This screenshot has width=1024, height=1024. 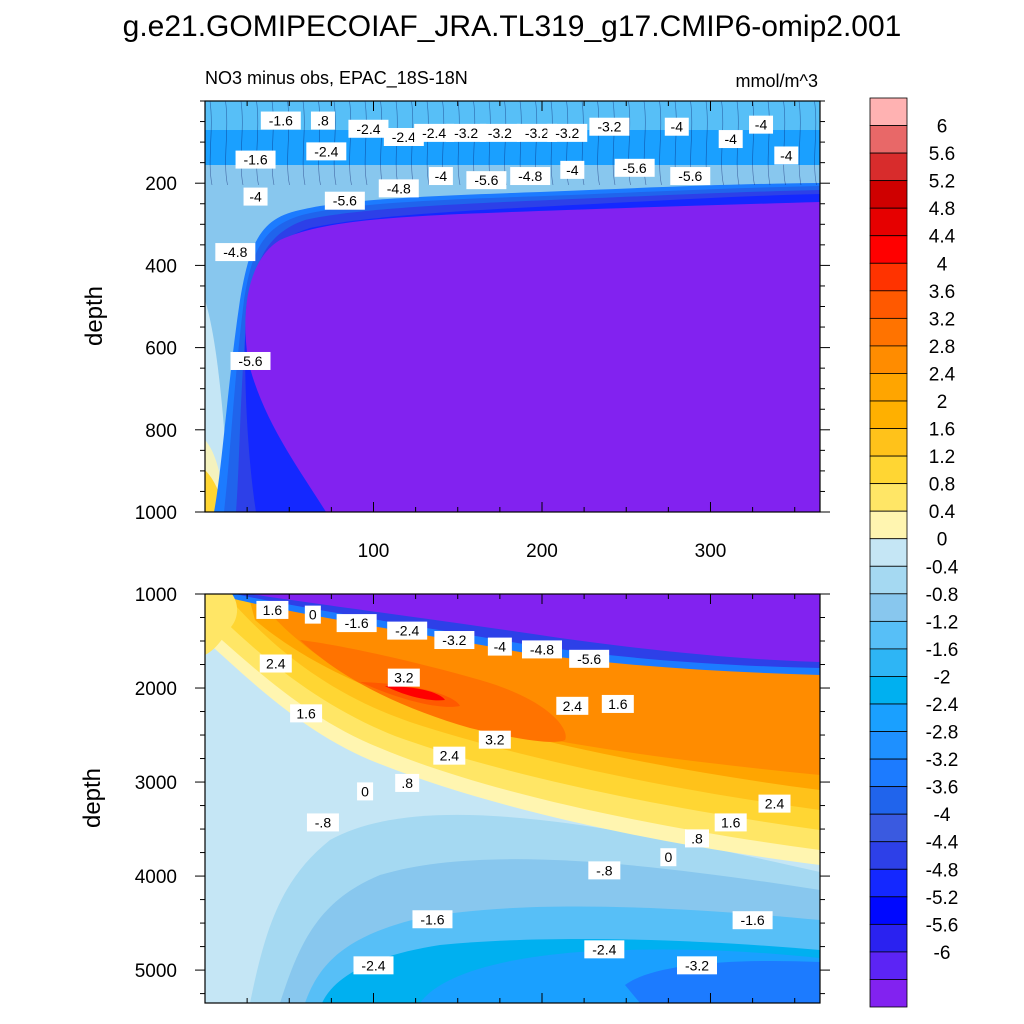 What do you see at coordinates (942, 870) in the screenshot?
I see `colorbar-label: -4.8` at bounding box center [942, 870].